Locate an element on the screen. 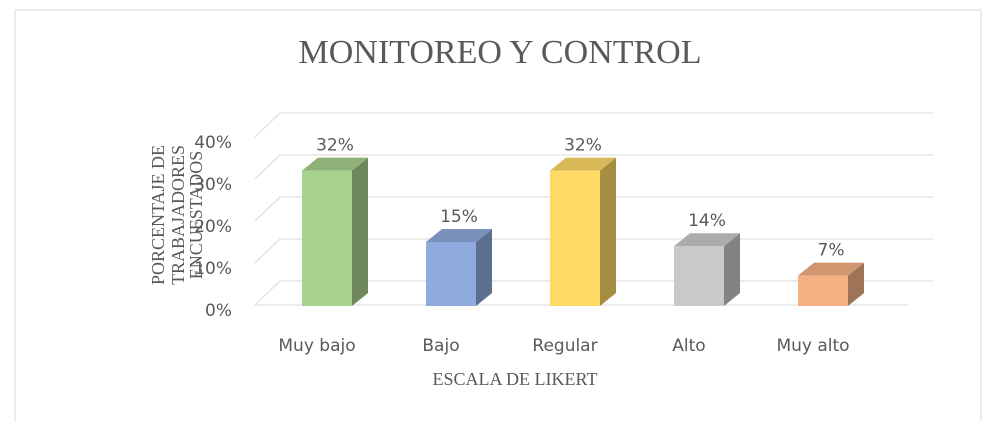 This screenshot has height=421, width=982. y-tick-label: 40% is located at coordinates (213, 143).